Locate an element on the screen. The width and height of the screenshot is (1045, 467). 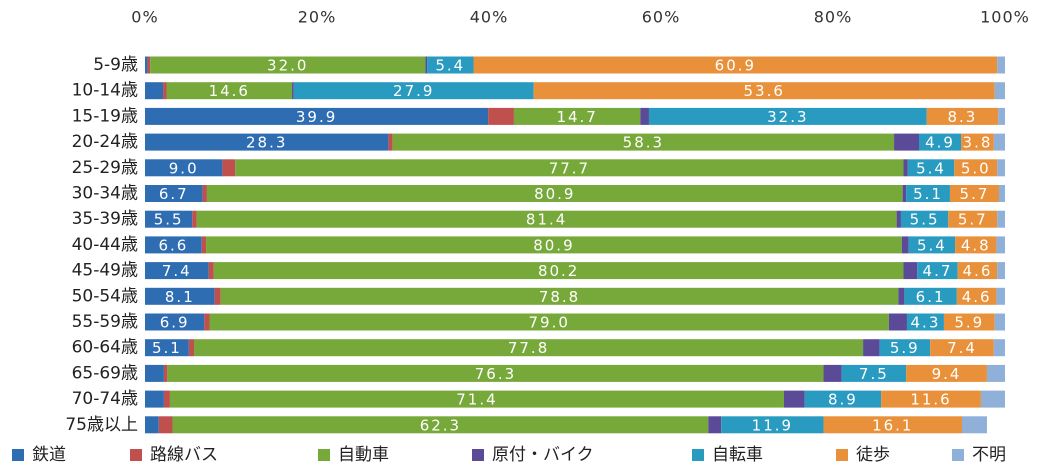
x-tick-label: 100% is located at coordinates (1005, 17).